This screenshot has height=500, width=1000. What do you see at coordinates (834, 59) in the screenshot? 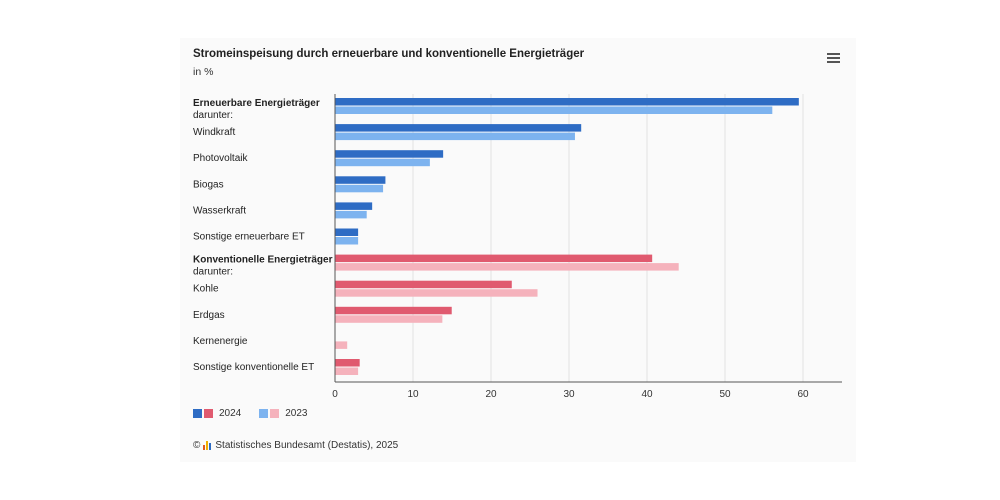
I see `hamburger-menu-icon` at bounding box center [834, 59].